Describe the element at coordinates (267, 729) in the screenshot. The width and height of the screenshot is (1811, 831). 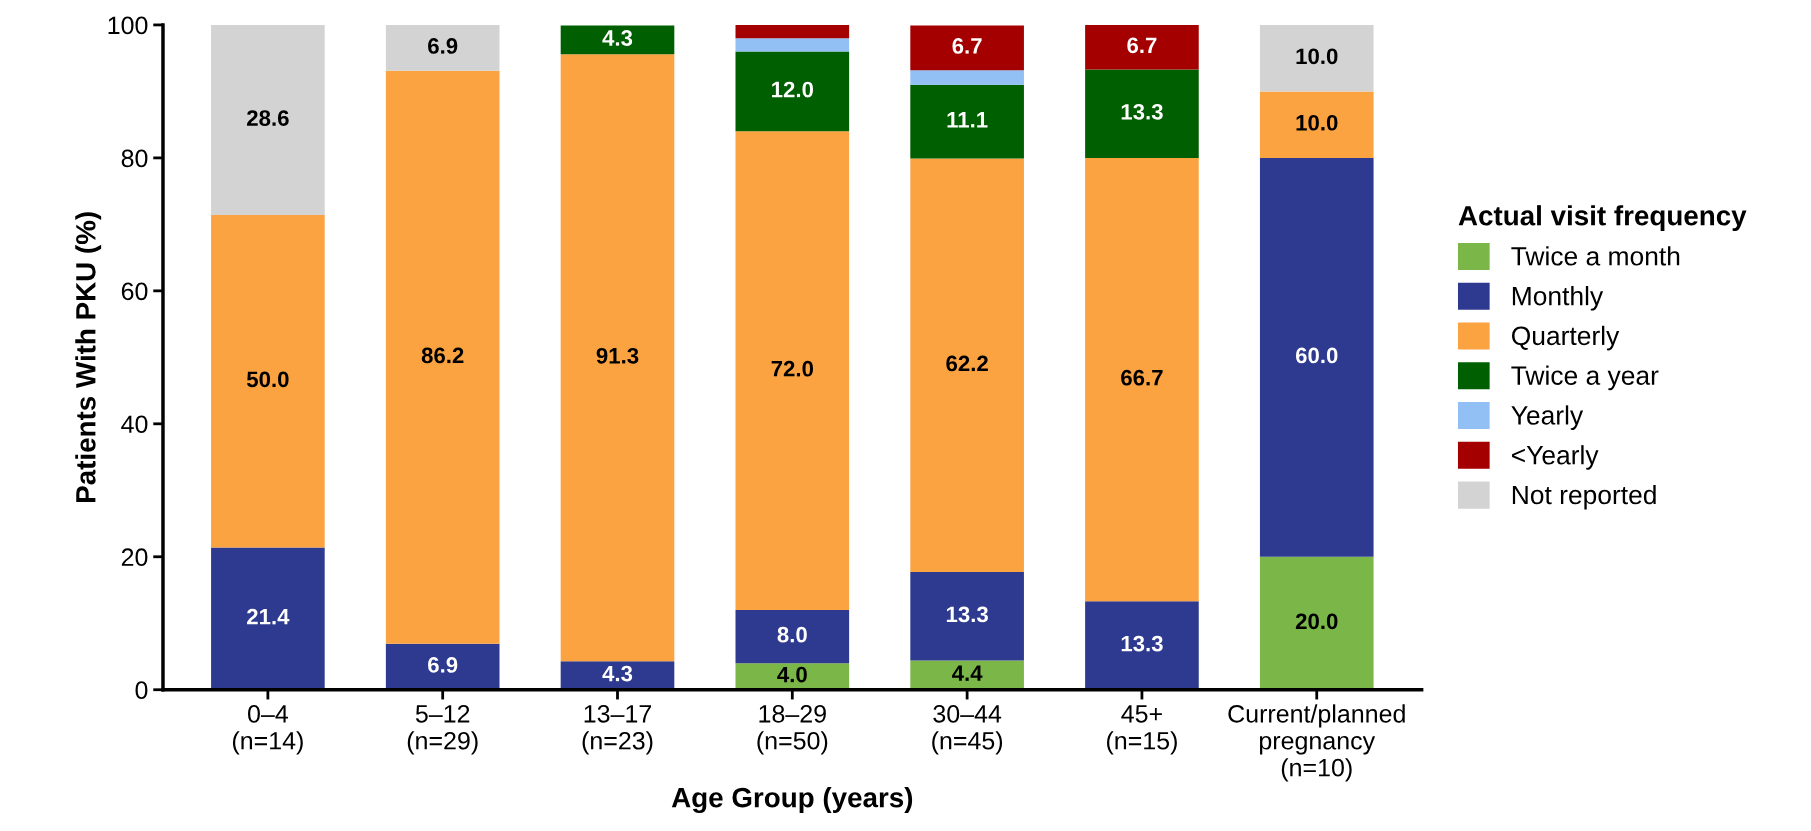
I see `x-tick-label: 0–4 (n=14)` at that location.